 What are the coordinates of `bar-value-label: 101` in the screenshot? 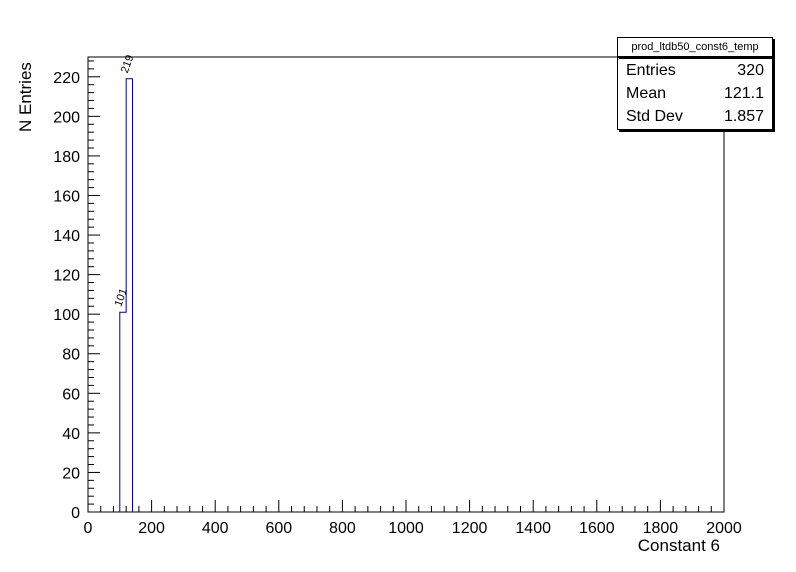 It's located at (122, 297).